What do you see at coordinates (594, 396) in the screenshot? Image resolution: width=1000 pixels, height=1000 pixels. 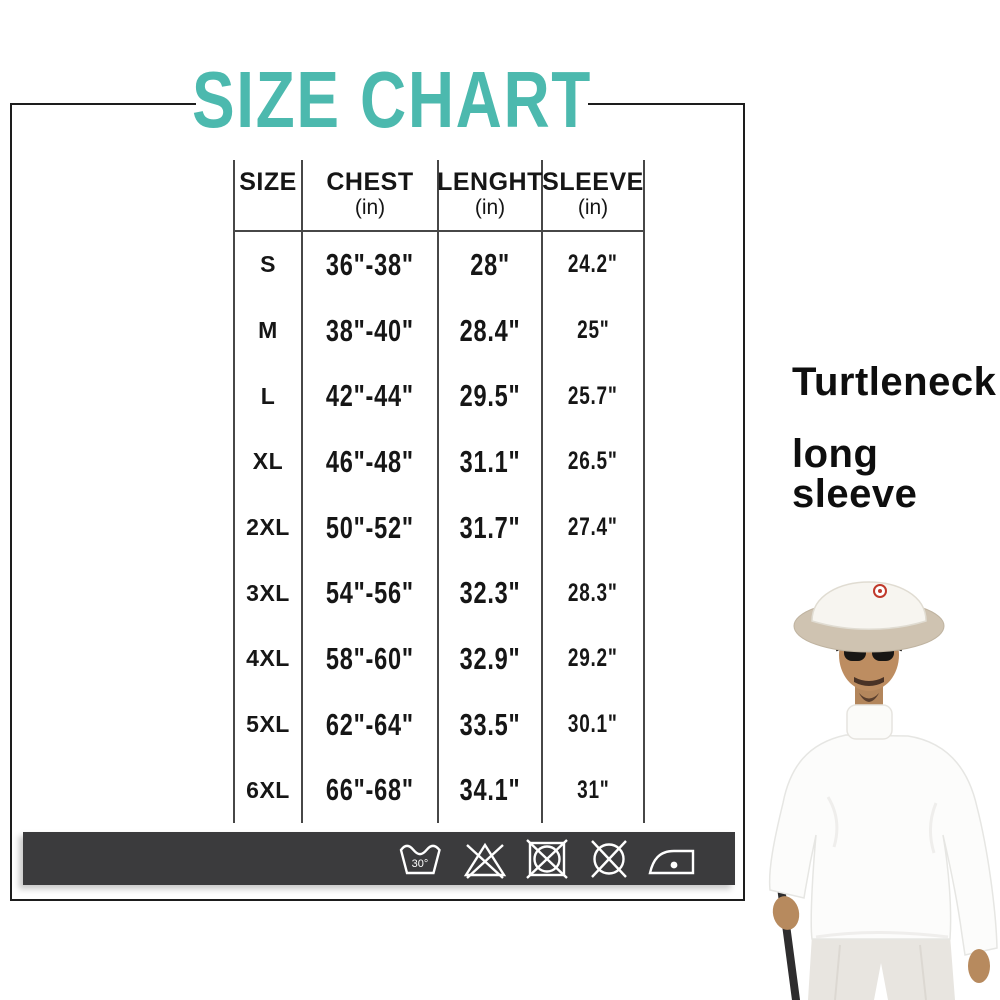 I see `sleeve-value: 25.7"` at bounding box center [594, 396].